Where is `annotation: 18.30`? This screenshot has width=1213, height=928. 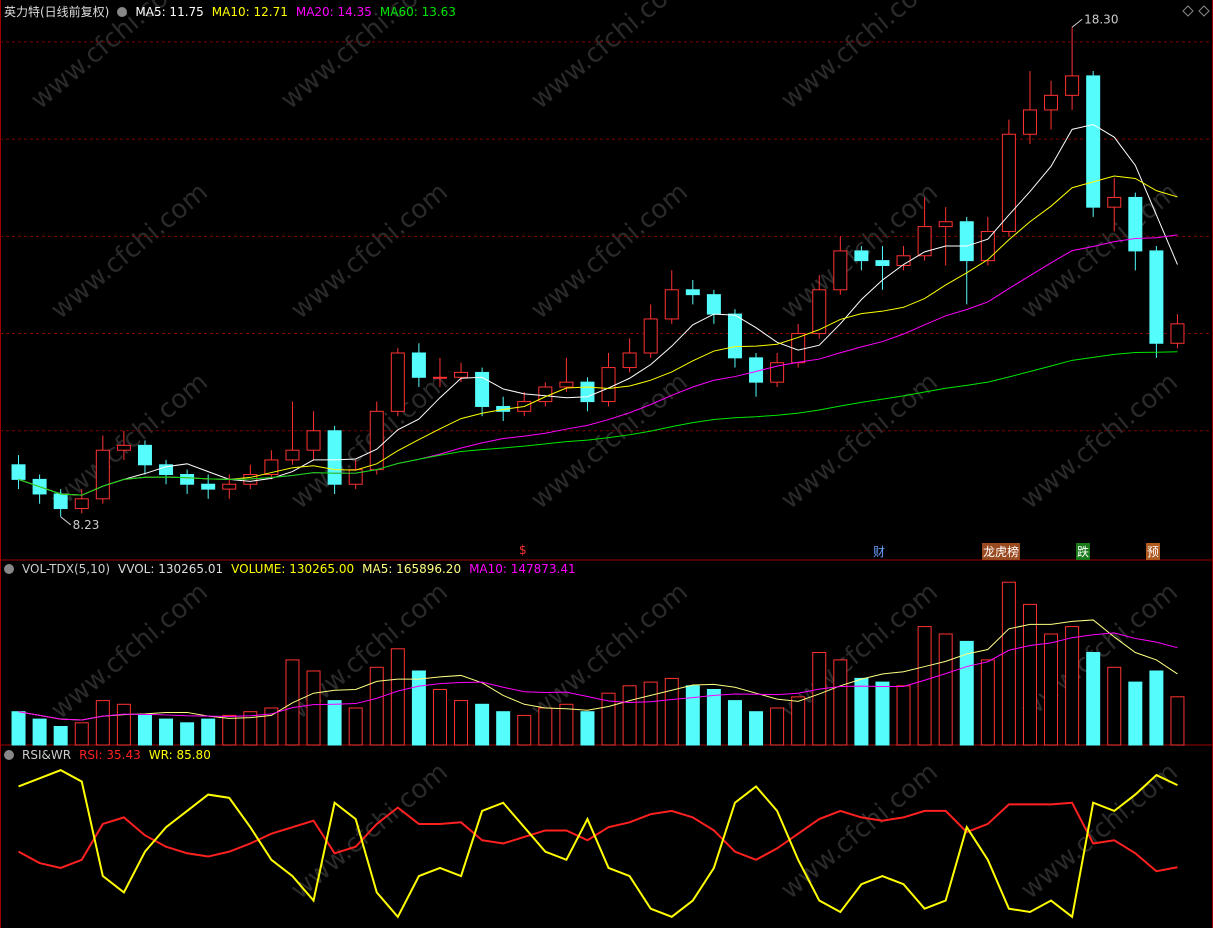 annotation: 18.30 is located at coordinates (1101, 19).